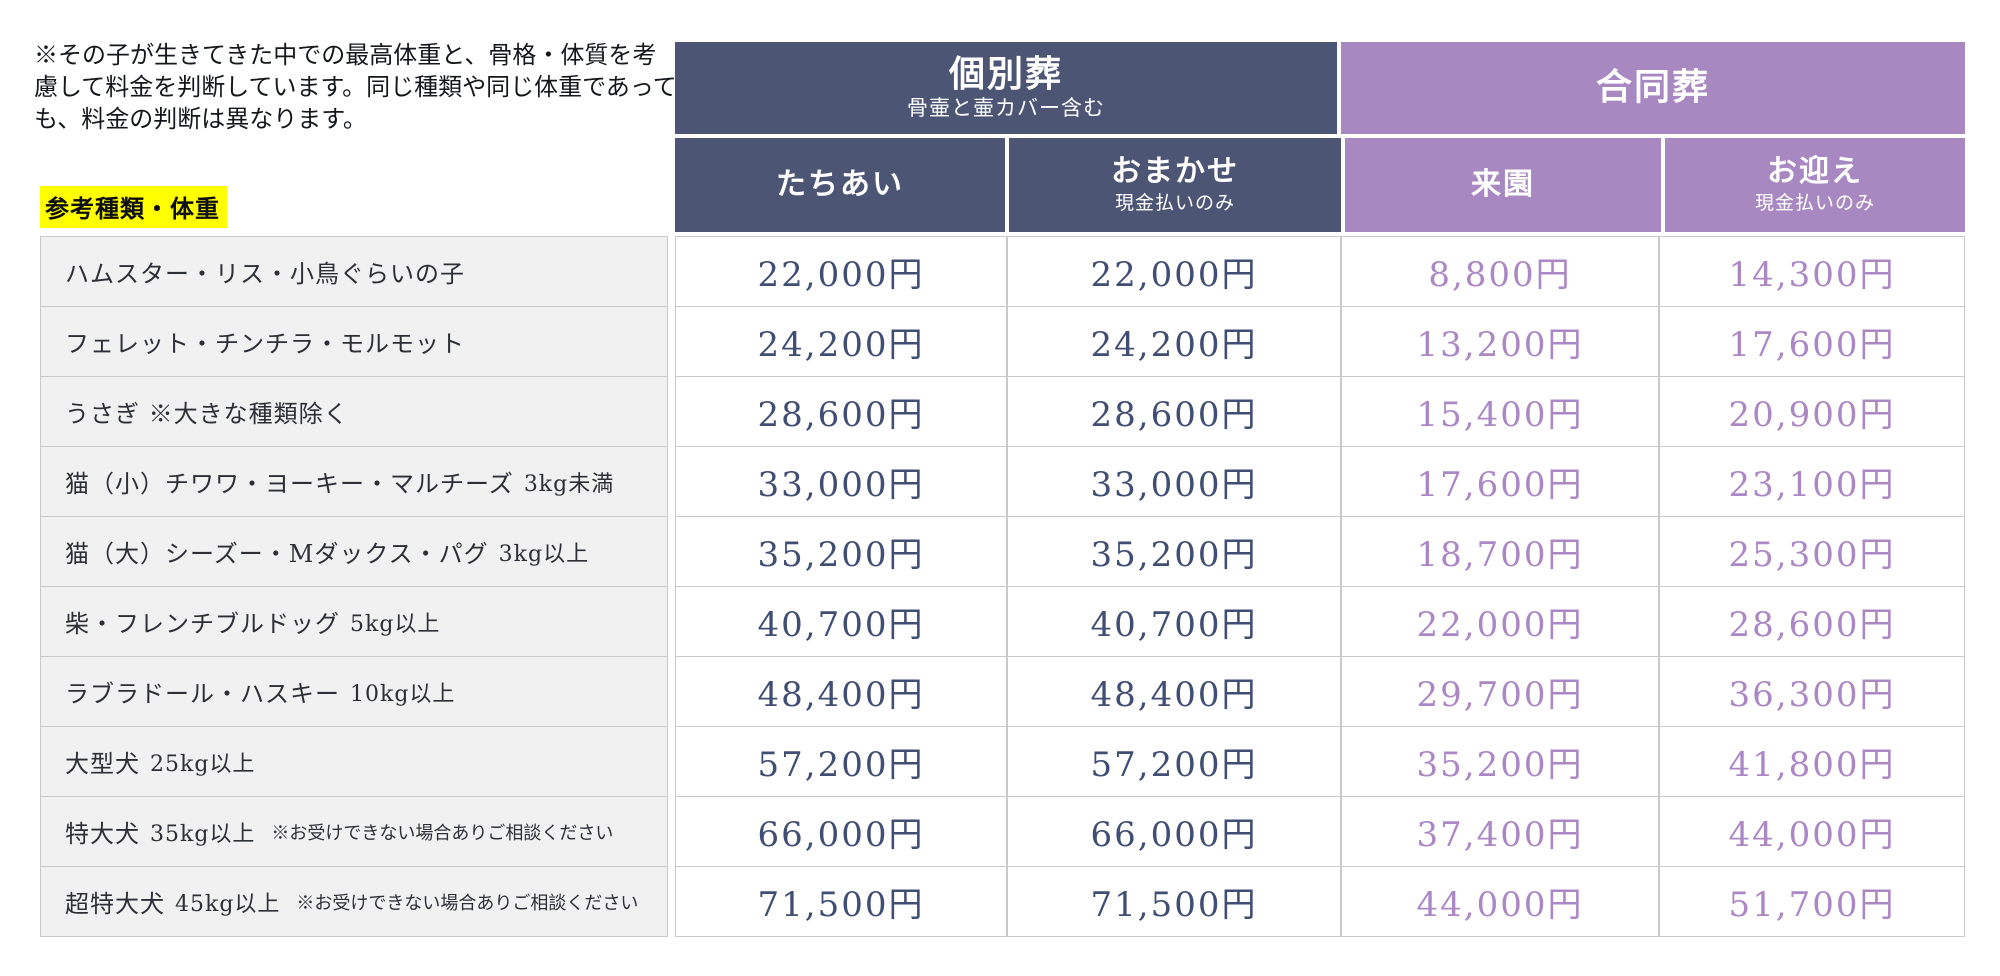  What do you see at coordinates (265, 344) in the screenshot?
I see `animal-type-label: フェレット・チンチラ・モルモット` at bounding box center [265, 344].